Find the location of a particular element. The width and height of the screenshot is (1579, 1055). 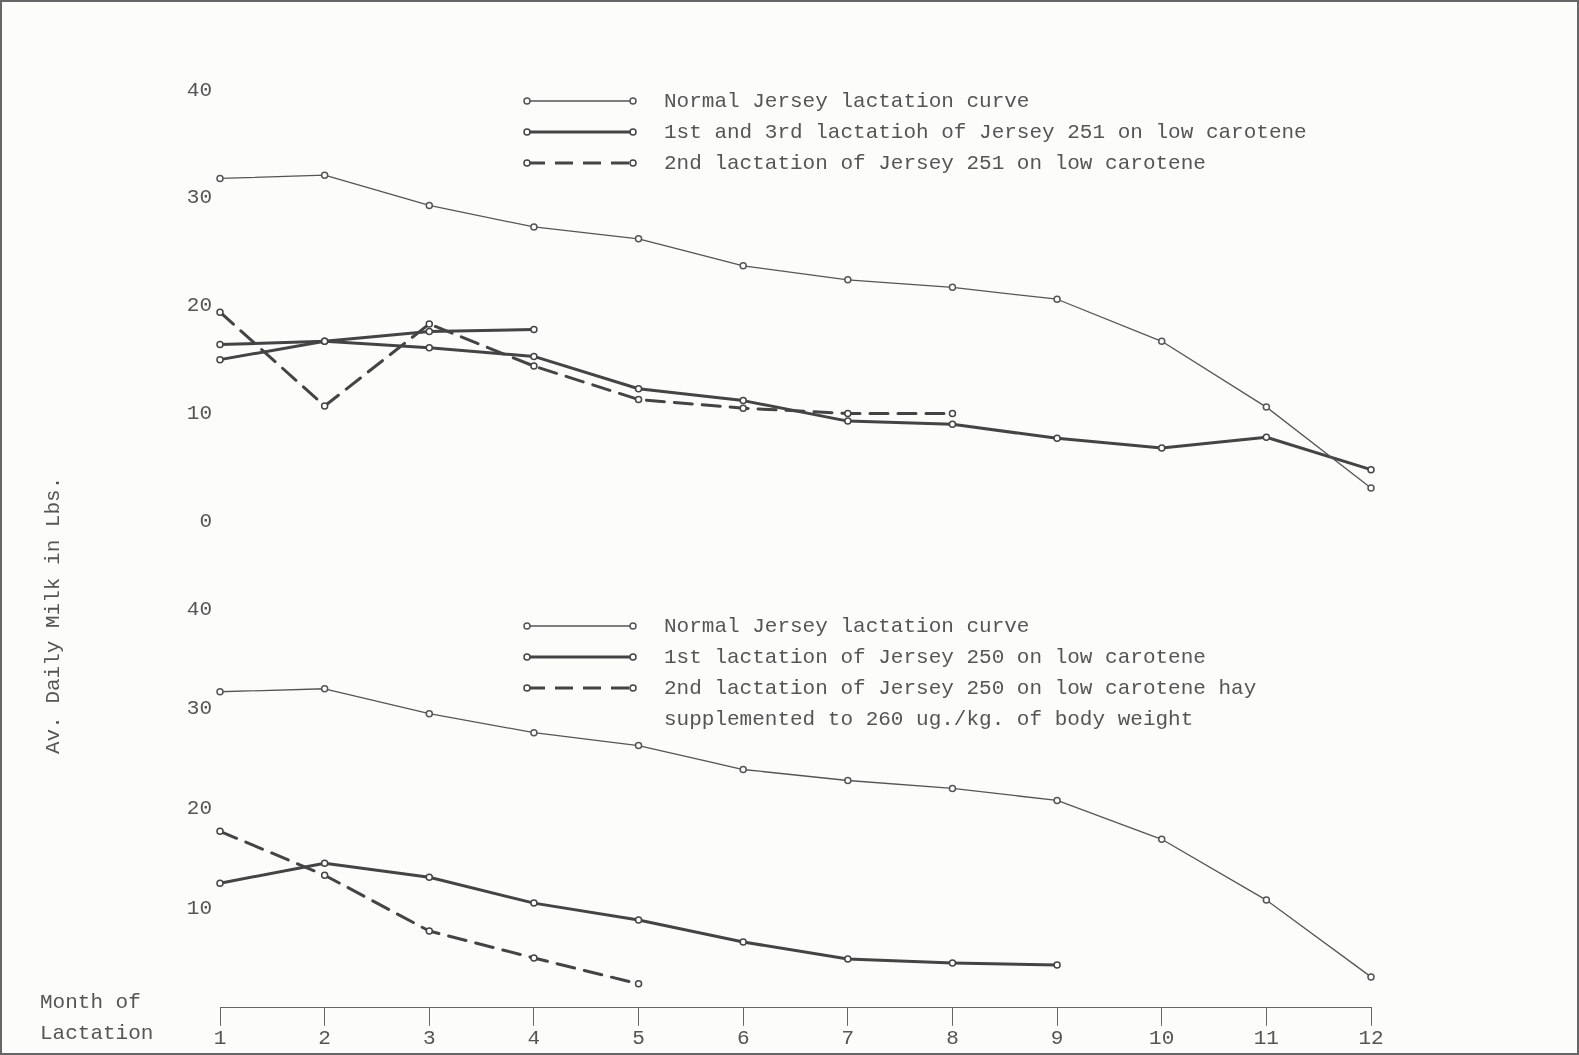

legend-label: 2nd lactation of Jersey 250 on low carotene hay supplemented to 260 ug./kg. of body weight is located at coordinates (961, 704).